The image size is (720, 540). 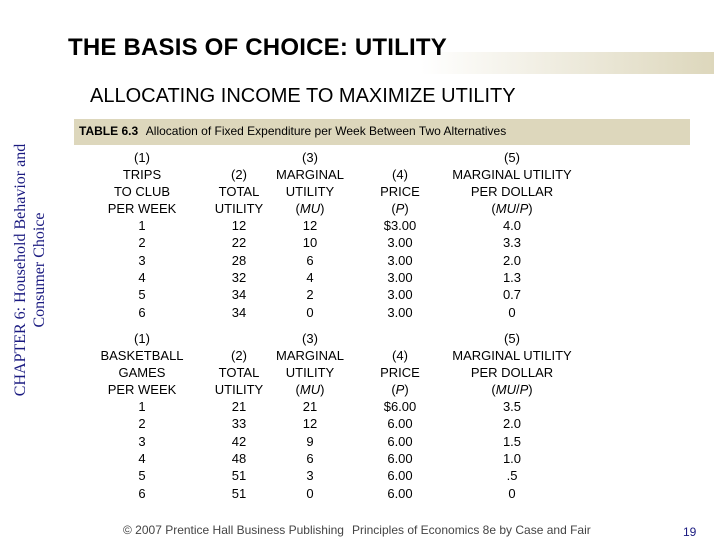 What do you see at coordinates (512, 441) in the screenshot?
I see `table-cell: 1.5` at bounding box center [512, 441].